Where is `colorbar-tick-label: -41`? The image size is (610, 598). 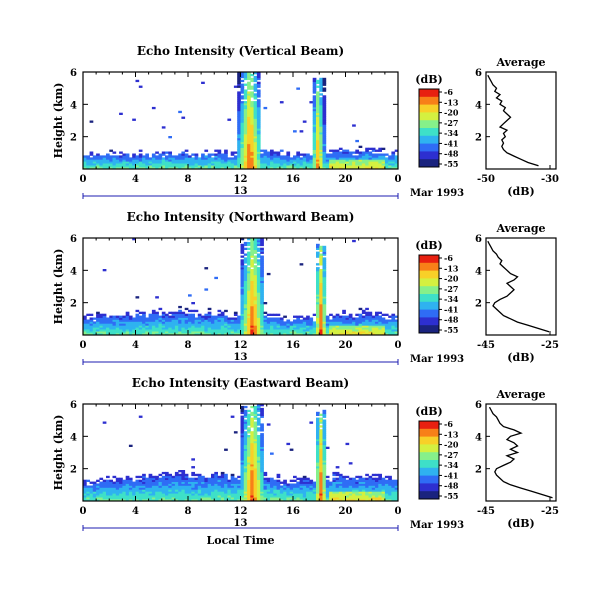
colorbar-tick-label: -41 is located at coordinates (451, 475).